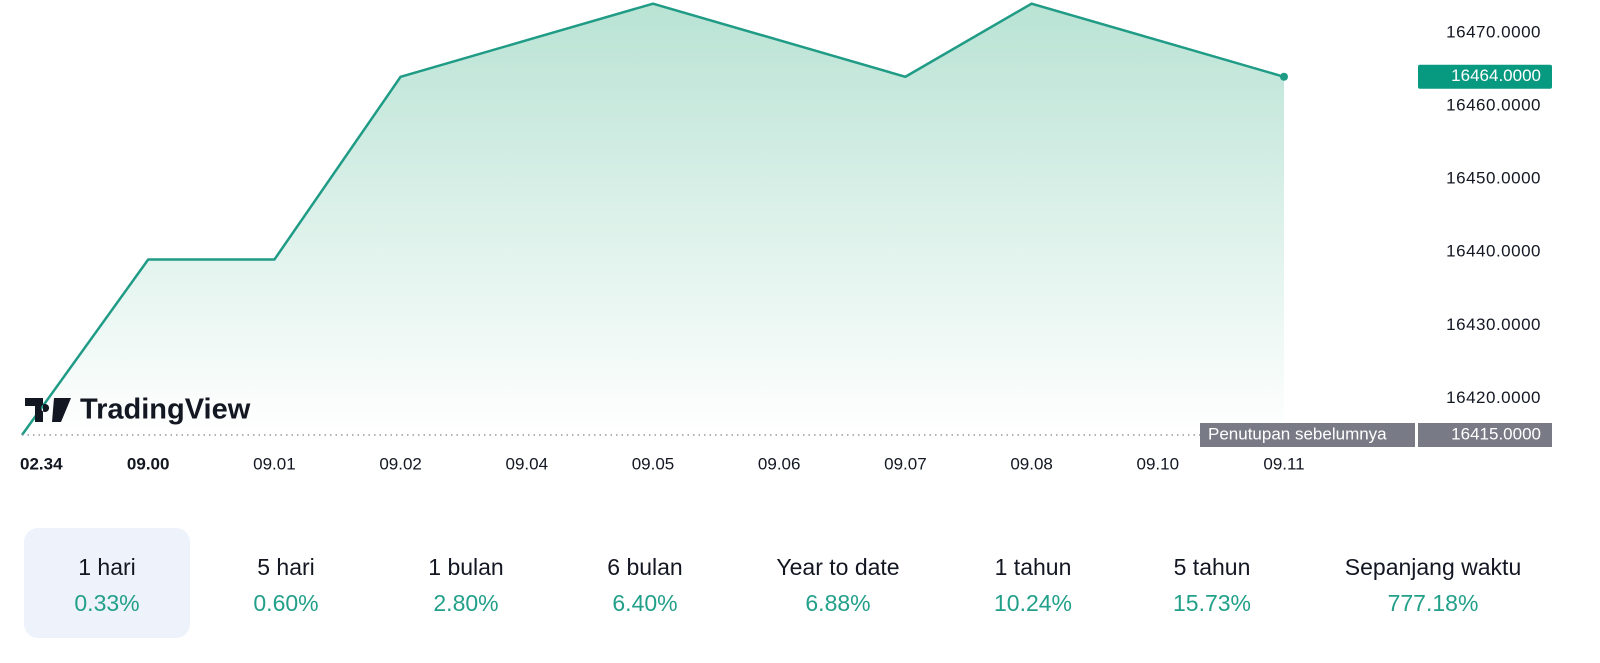 This screenshot has height=663, width=1600. I want to click on period-label: 6 bulan, so click(645, 567).